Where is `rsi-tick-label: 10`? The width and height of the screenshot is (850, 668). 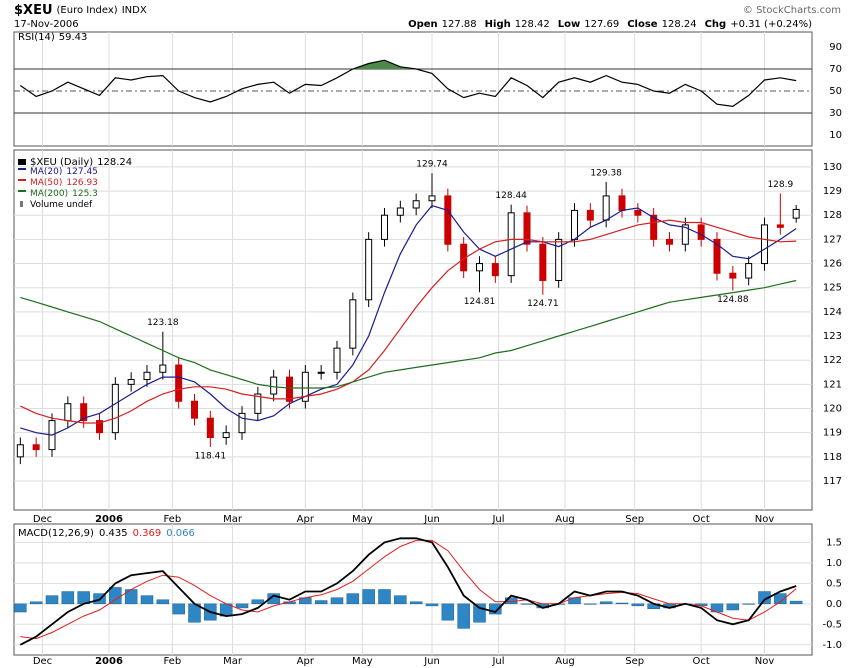
rsi-tick-label: 10 is located at coordinates (835, 135).